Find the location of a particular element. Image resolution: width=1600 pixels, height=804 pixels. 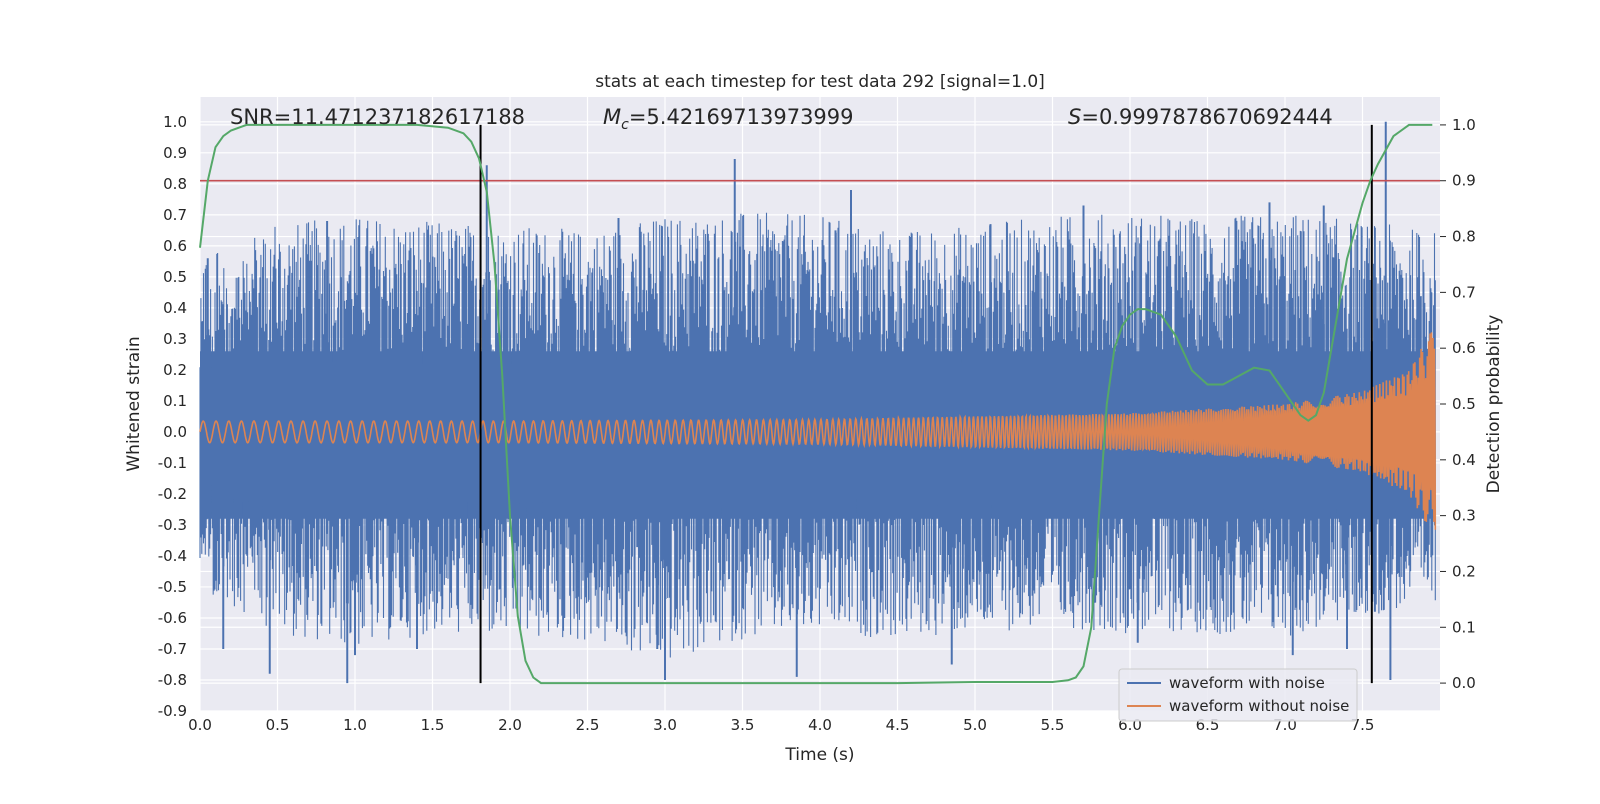

snr-annotation: SNR=11.471237182617188 is located at coordinates (377, 117).